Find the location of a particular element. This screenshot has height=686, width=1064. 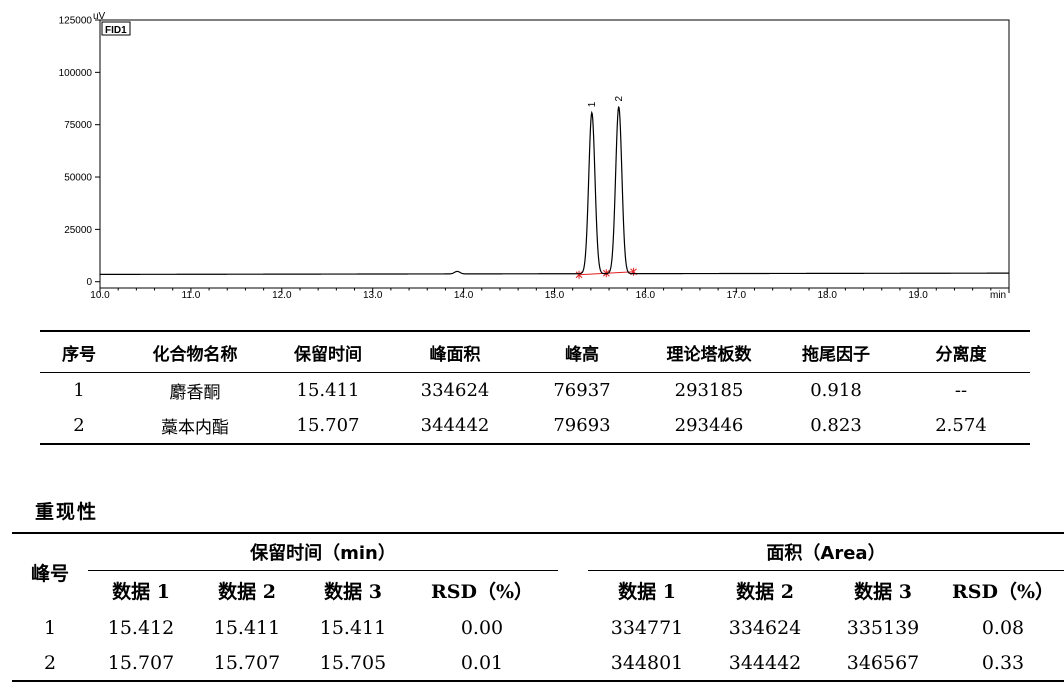

header-peak-number: 峰号 is located at coordinates (50, 571).